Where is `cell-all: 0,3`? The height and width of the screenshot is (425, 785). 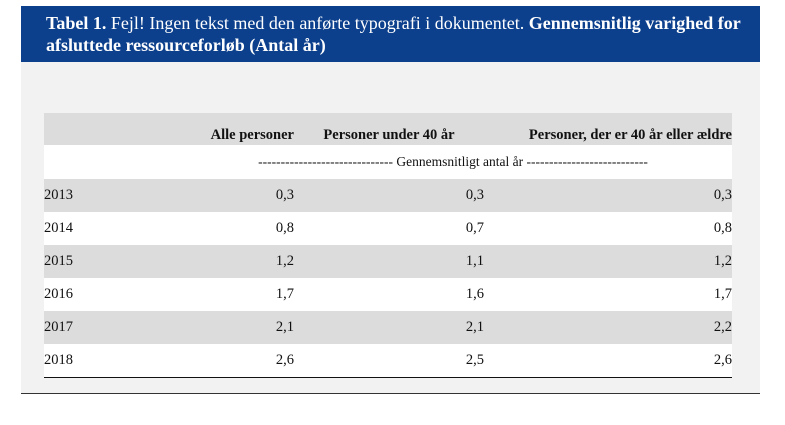
cell-all: 0,3 is located at coordinates (224, 195).